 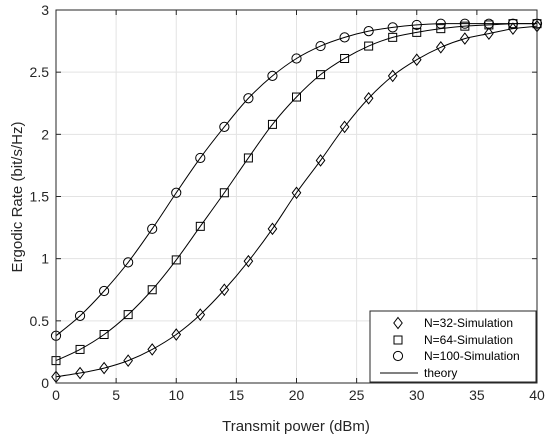 What do you see at coordinates (468, 340) in the screenshot?
I see `legend-label: N=64-Simulation` at bounding box center [468, 340].